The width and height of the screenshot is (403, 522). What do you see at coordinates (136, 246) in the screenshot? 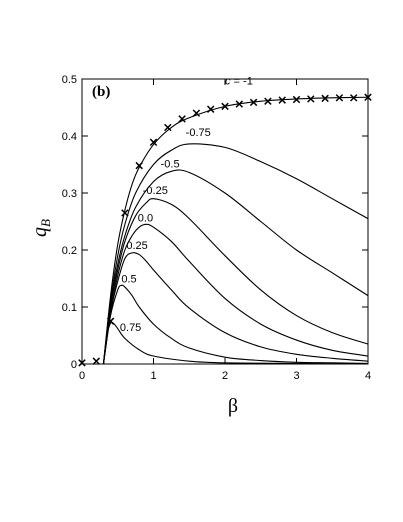
I see `series-label: 0.25` at bounding box center [136, 246].